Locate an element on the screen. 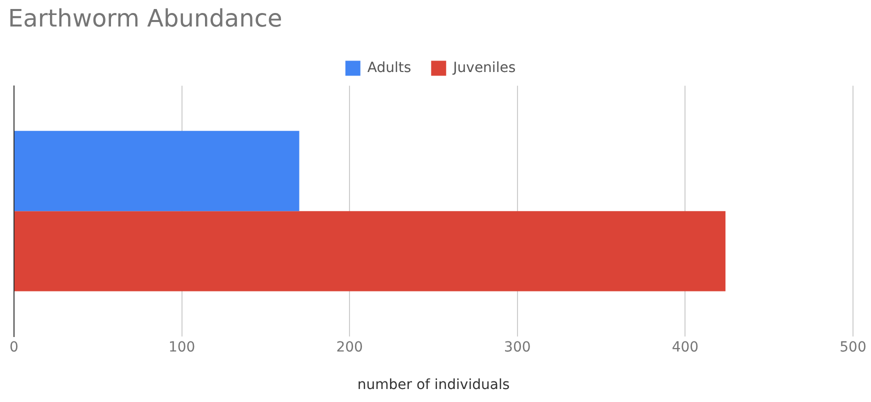  x-tick-label: 200 is located at coordinates (349, 347).